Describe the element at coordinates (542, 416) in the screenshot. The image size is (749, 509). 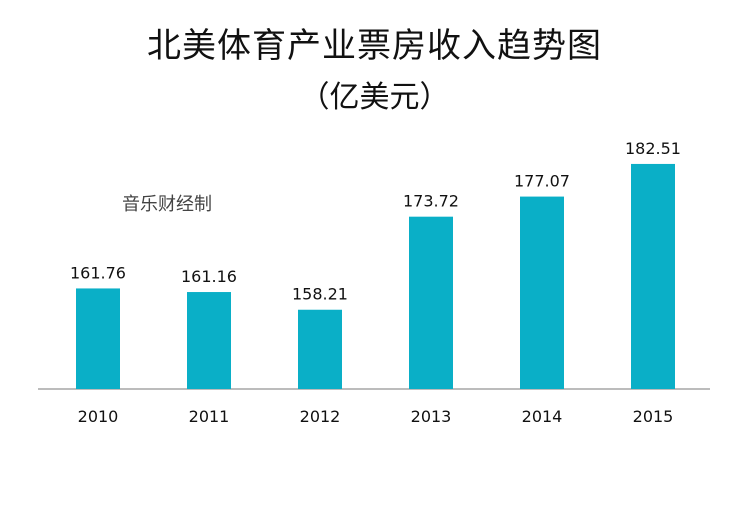
I see `x-tick-label-2014: 2014` at that location.